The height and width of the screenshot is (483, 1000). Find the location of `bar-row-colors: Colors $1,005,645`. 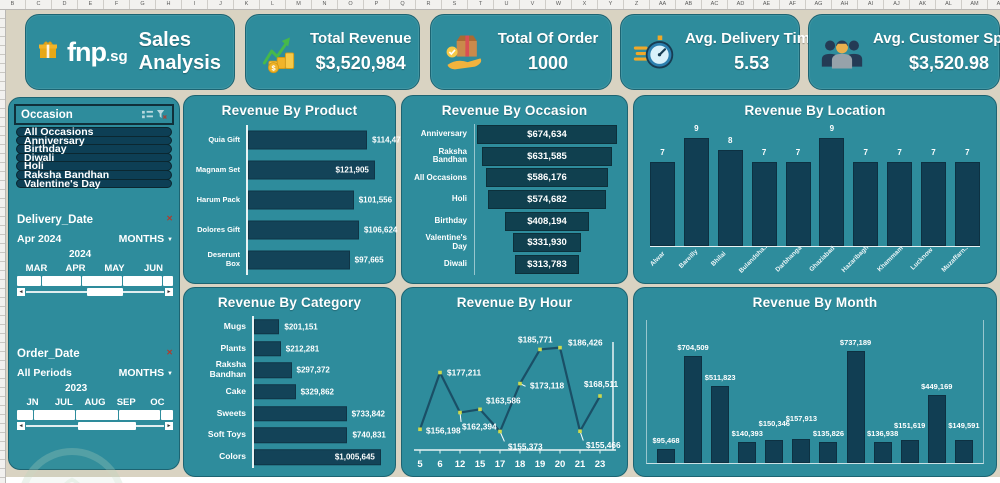

bar-row-colors: Colors $1,005,645 is located at coordinates (290, 457).